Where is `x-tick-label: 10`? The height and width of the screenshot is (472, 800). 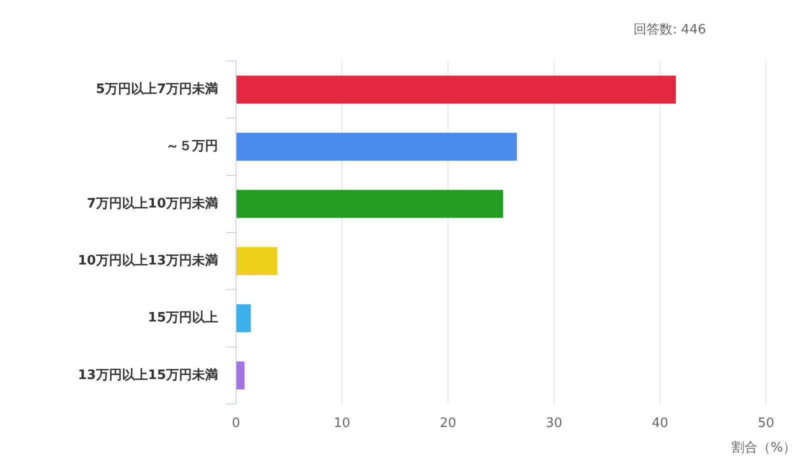
x-tick-label: 10 is located at coordinates (342, 424).